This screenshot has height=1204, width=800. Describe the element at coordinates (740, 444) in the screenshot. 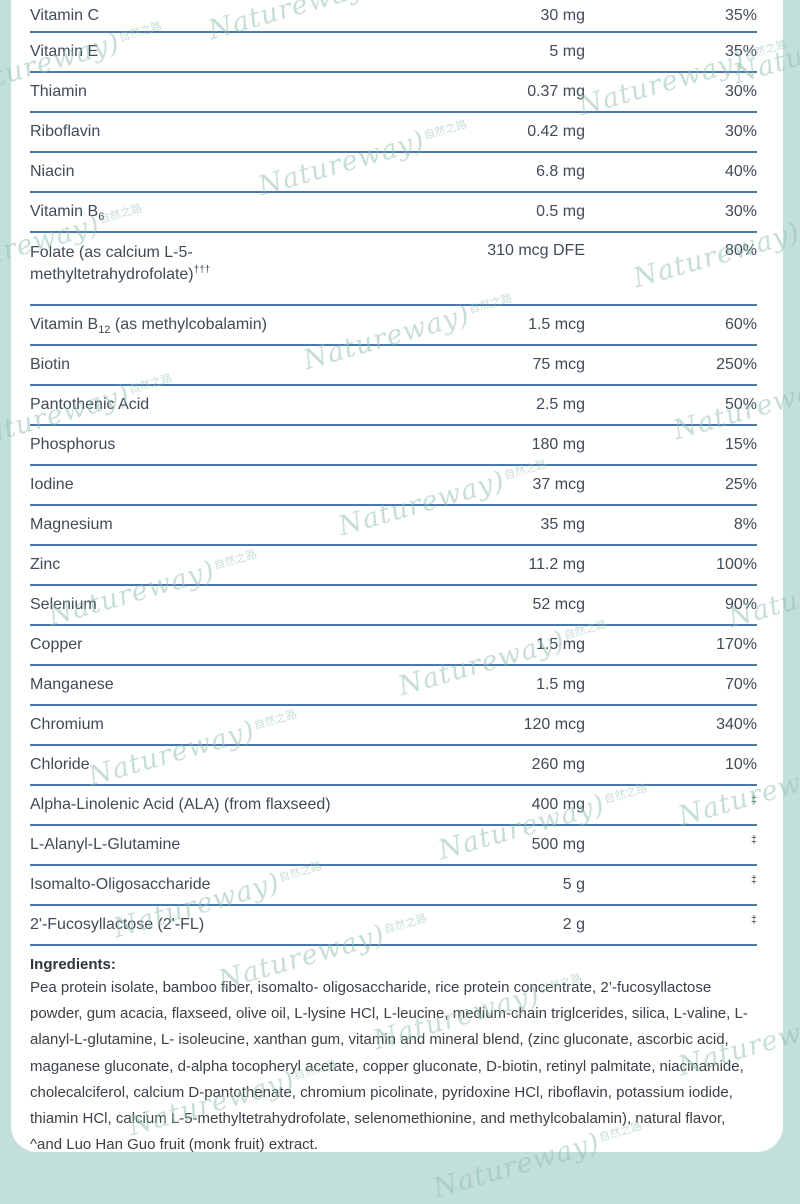

I see `nutrient-daily-value: 15%` at that location.